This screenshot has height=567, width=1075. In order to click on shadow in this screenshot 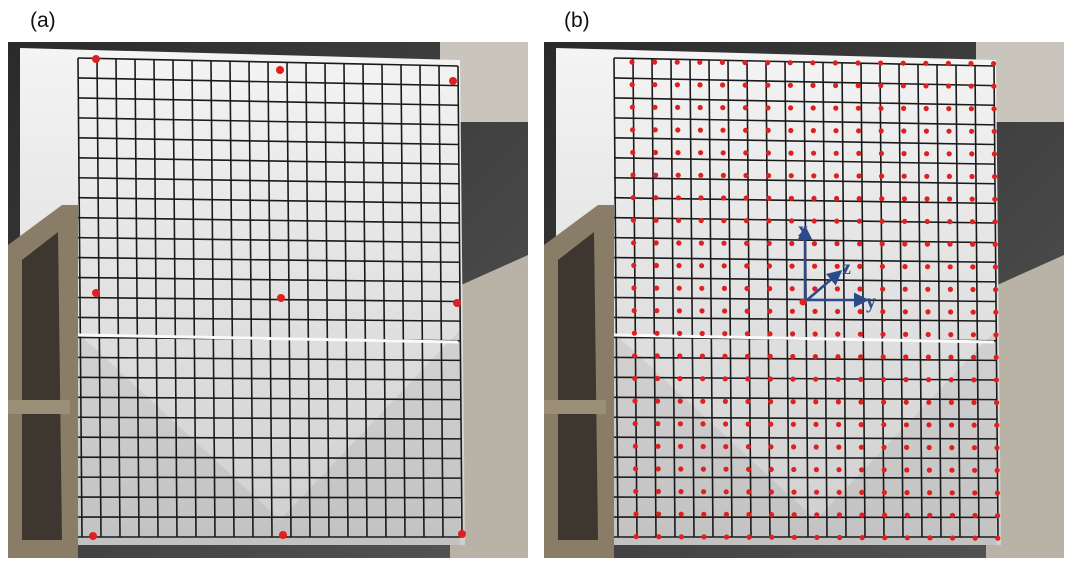, I will do `click(267, 437)`.